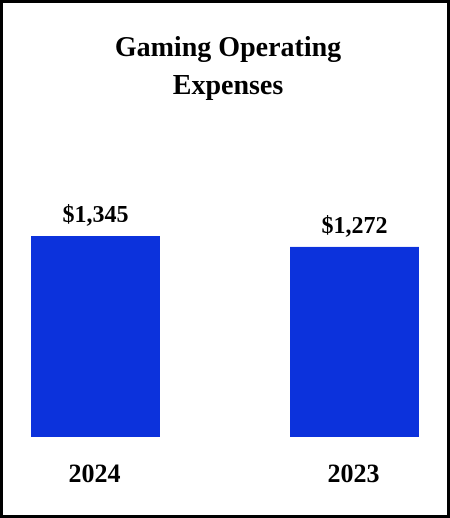  What do you see at coordinates (355, 226) in the screenshot?
I see `value-label-2023: $1,272` at bounding box center [355, 226].